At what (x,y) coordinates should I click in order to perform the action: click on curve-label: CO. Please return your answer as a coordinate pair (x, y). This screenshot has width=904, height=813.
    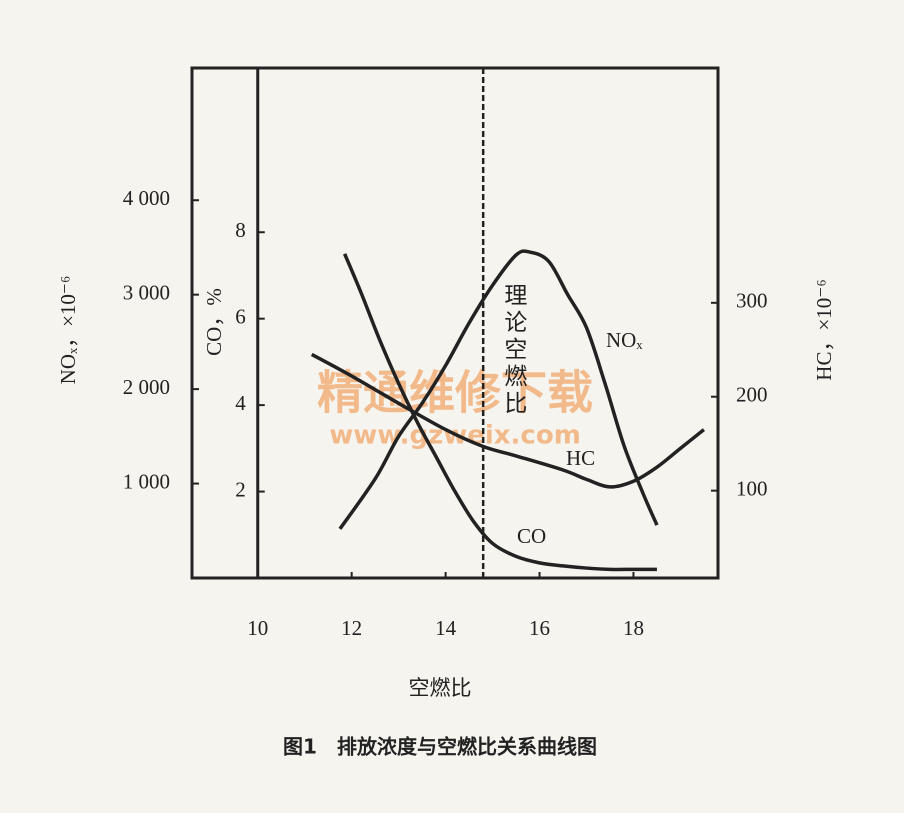
    Looking at the image, I should click on (531, 536).